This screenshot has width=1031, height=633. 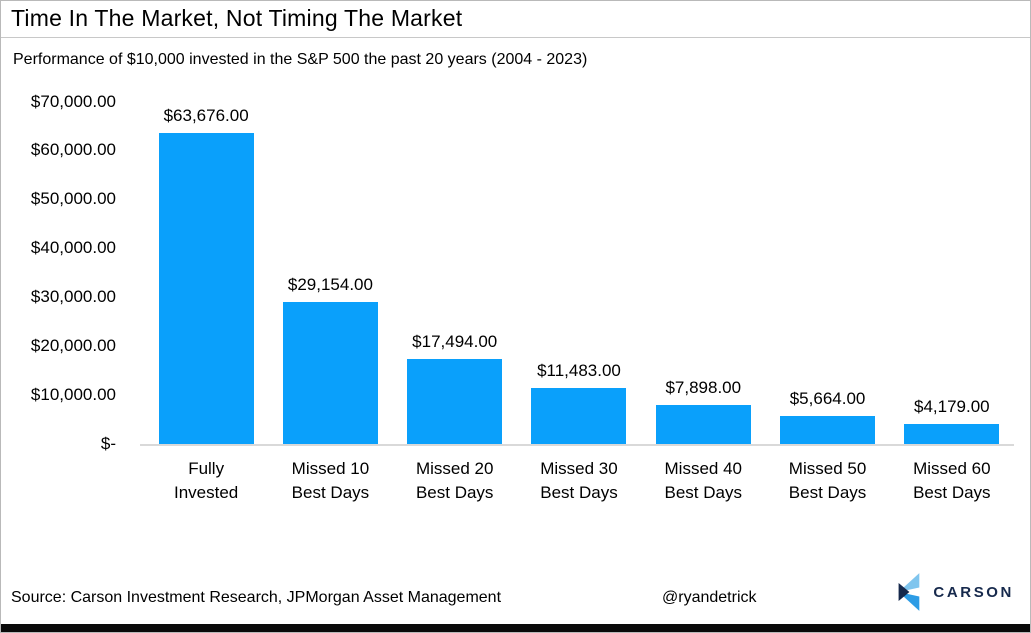 I want to click on x-axis-category-label: Missed 30 Best Days, so click(x=579, y=480).